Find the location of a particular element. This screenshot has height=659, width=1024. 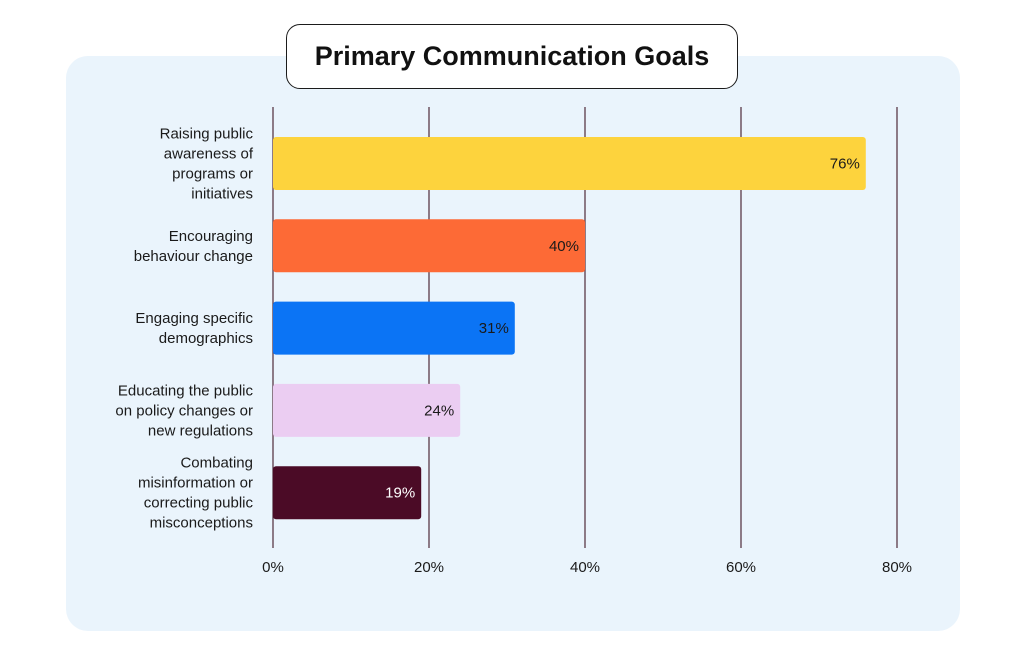

chart-title: Primary Communication Goals is located at coordinates (512, 56).